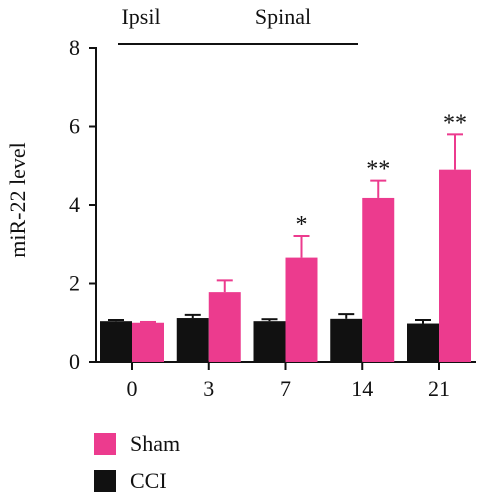 This screenshot has width=479, height=500. I want to click on x-tick-label: 0, so click(132, 388).